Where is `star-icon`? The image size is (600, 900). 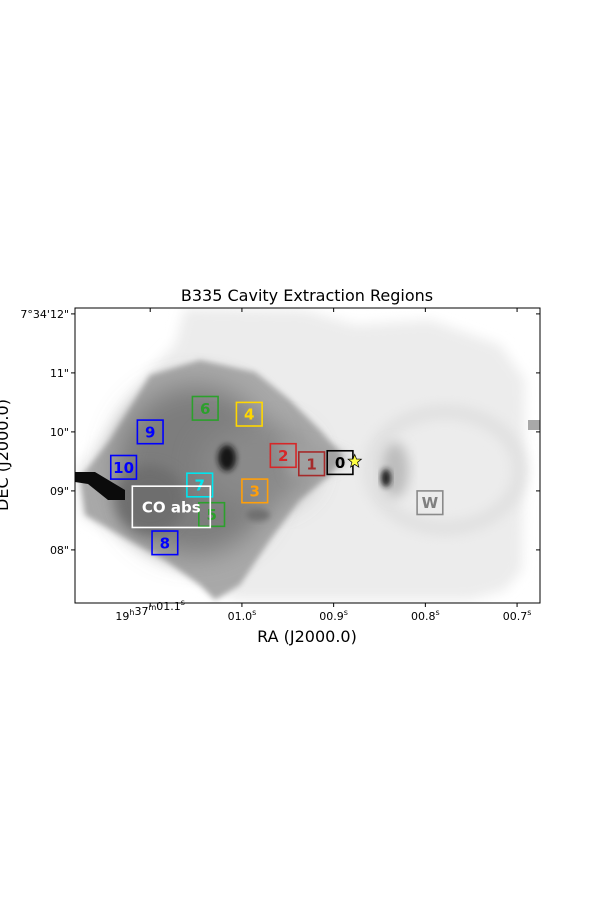 star-icon is located at coordinates (355, 460).